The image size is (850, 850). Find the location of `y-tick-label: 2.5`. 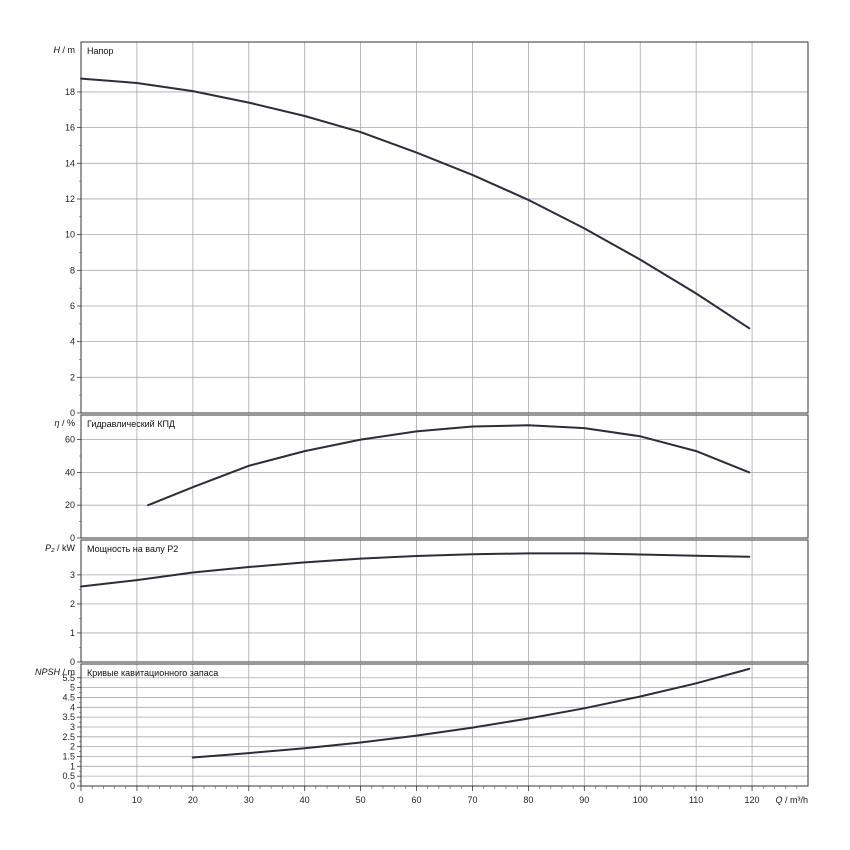

y-tick-label: 2.5 is located at coordinates (68, 737).